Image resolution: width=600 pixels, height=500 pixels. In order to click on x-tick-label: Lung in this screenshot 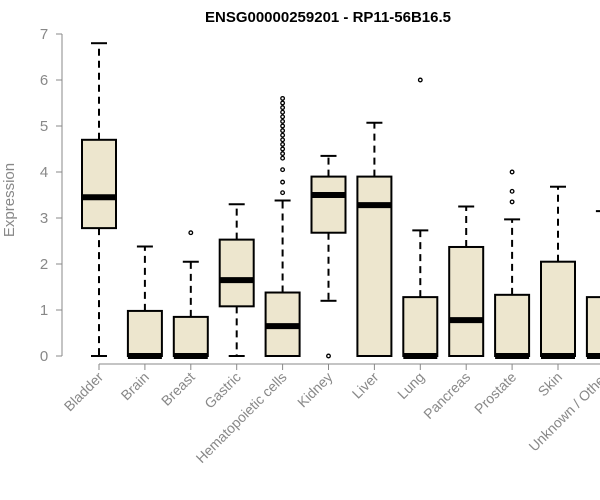, I will do `click(410, 385)`.